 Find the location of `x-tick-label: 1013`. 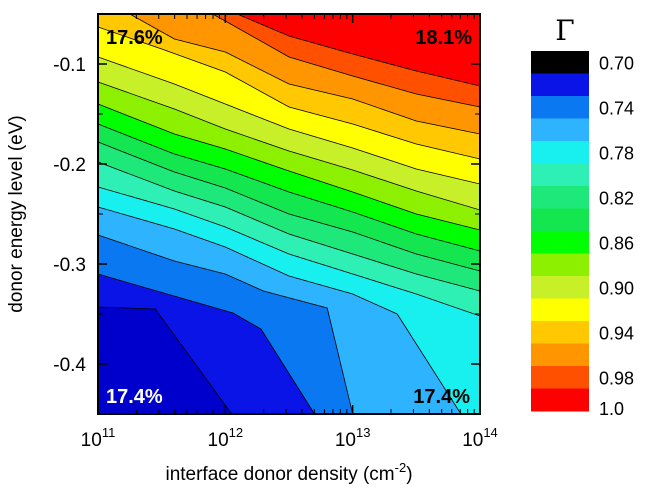

x-tick-label: 1013 is located at coordinates (353, 438).